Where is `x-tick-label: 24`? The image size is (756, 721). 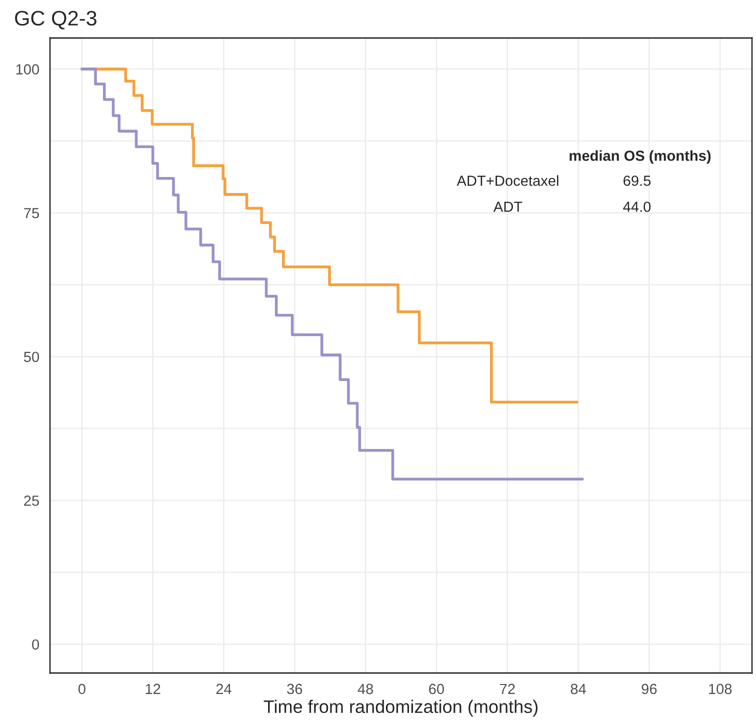 x-tick-label: 24 is located at coordinates (224, 689).